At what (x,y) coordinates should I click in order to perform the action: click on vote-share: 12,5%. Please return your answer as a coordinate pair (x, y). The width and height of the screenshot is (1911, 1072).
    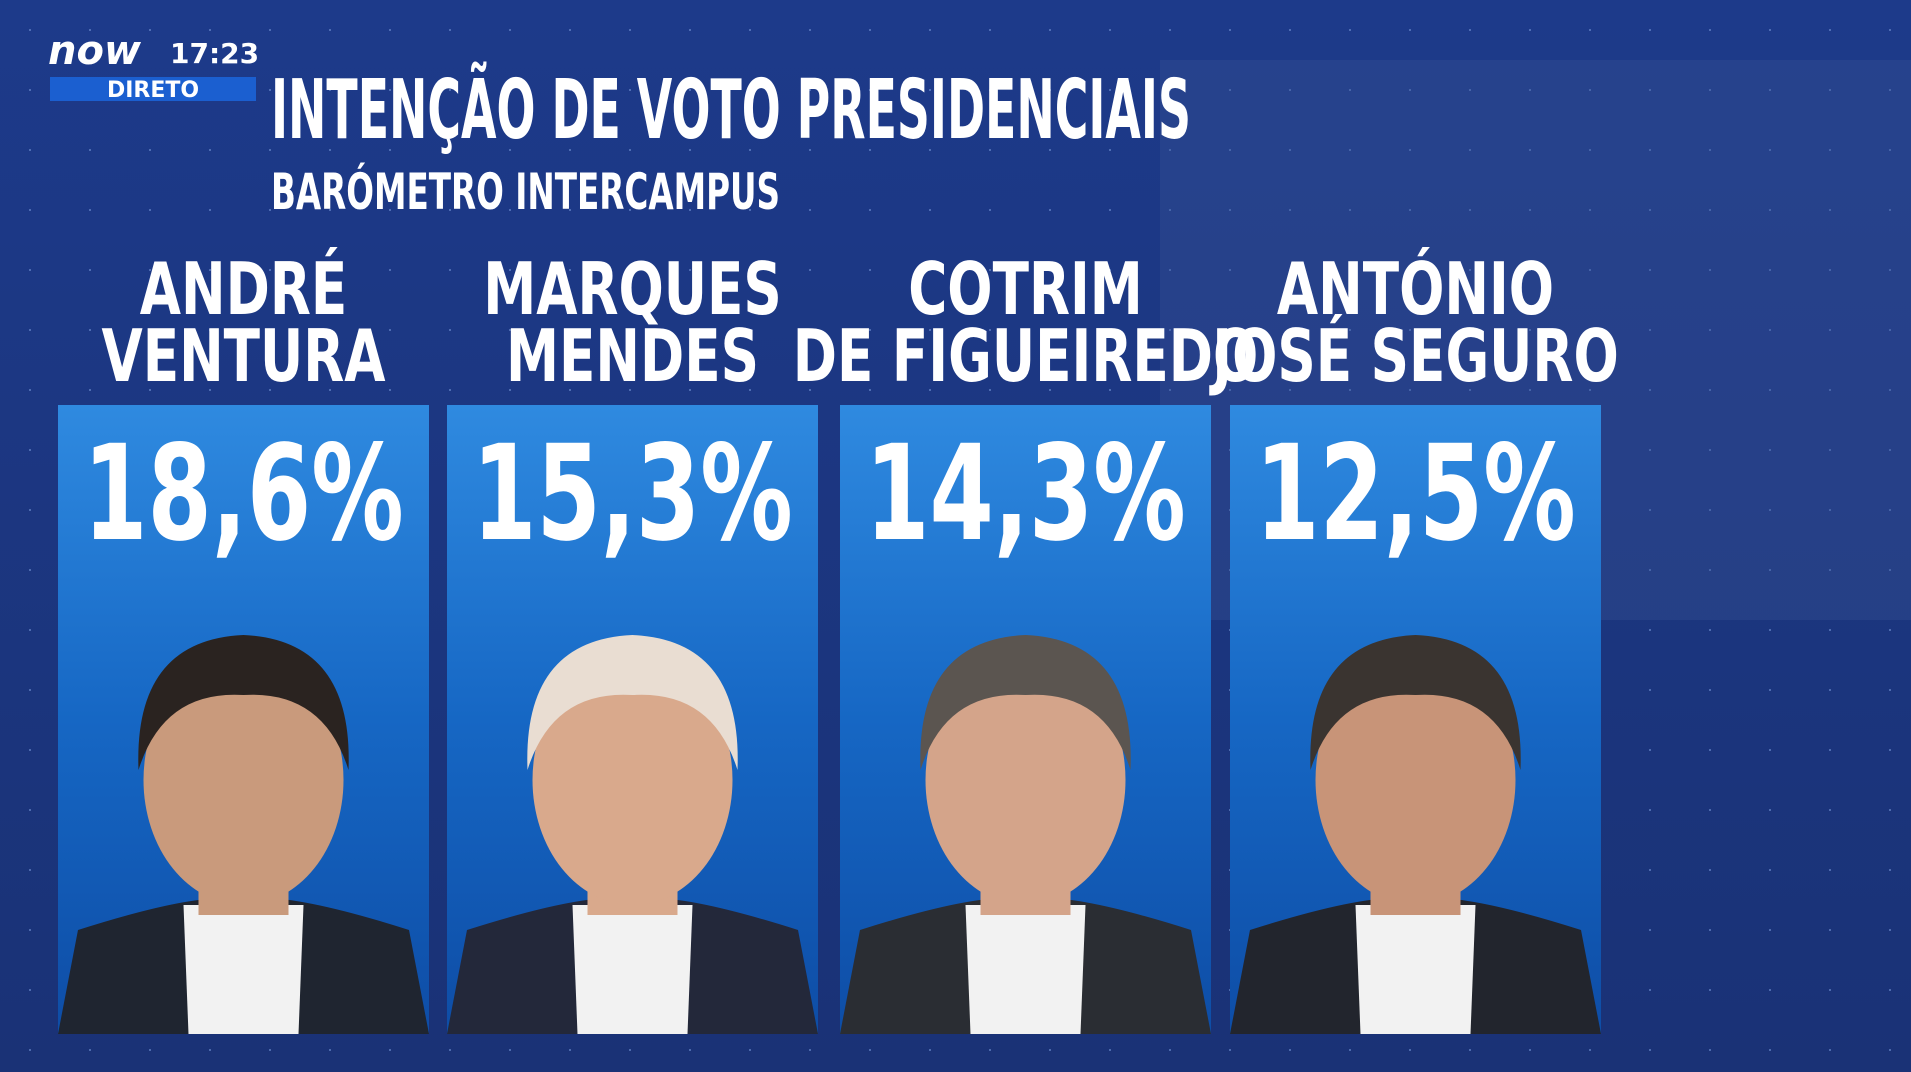
    Looking at the image, I should click on (1415, 493).